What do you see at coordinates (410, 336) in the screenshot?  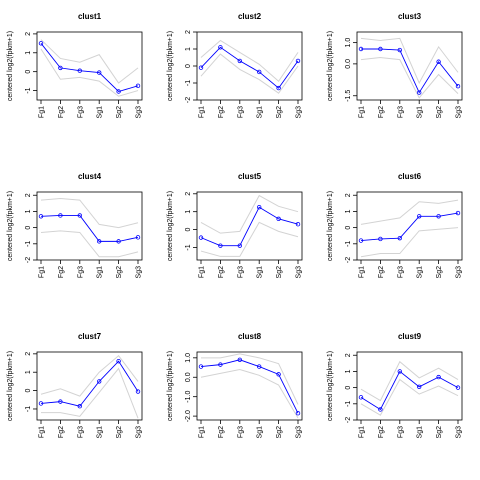 I see `panel-title: clust9` at bounding box center [410, 336].